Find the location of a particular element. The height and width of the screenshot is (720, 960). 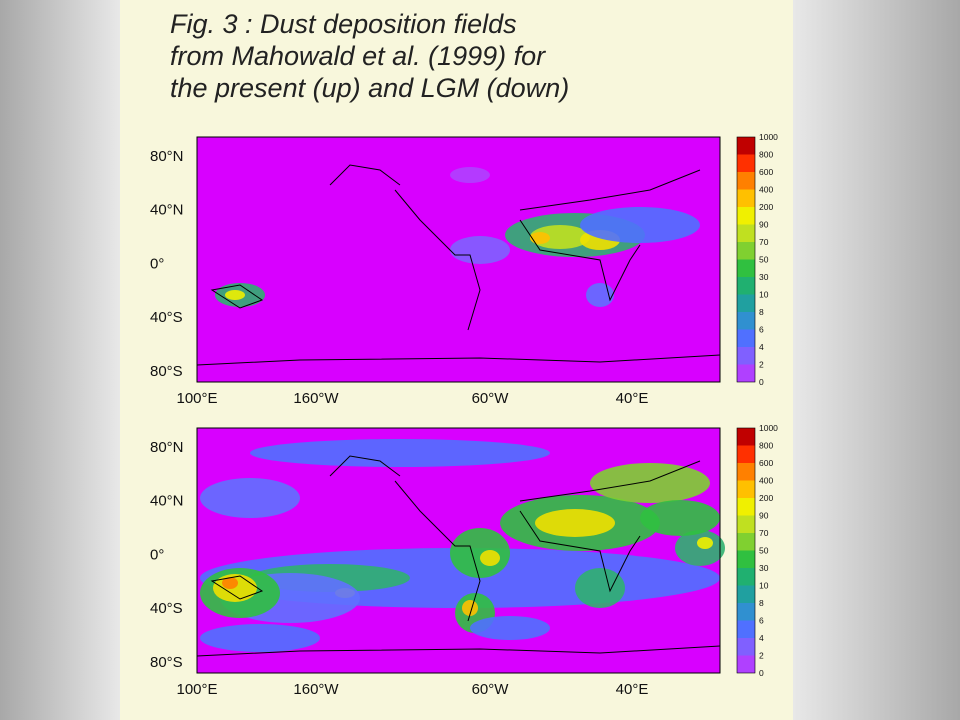

colorbar-label: 600 is located at coordinates (766, 463).